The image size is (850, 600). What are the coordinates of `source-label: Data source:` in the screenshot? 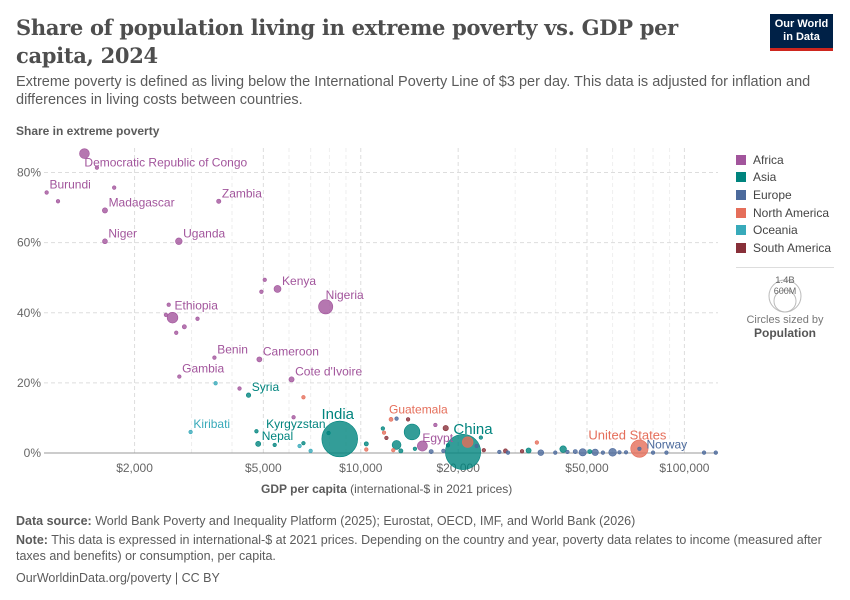 It's located at (54, 521).